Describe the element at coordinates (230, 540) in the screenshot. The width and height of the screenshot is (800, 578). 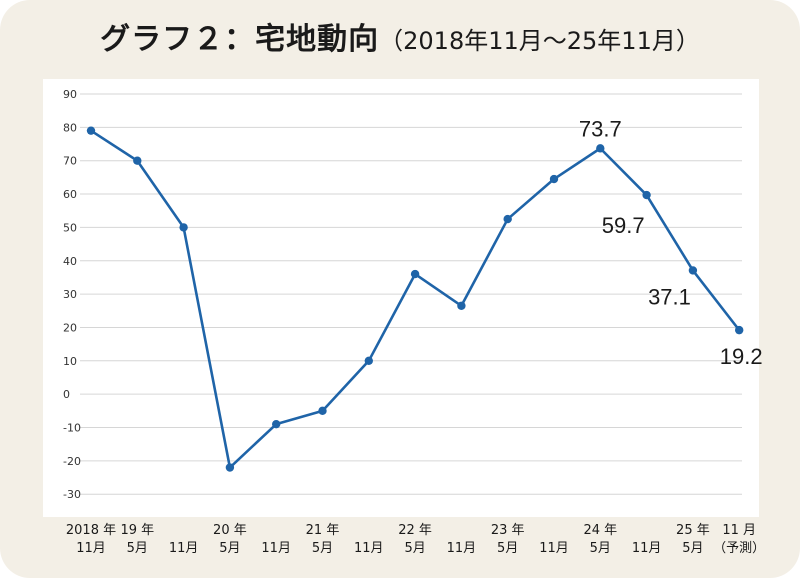
I see `x-tick-label: 20 年 5月` at that location.